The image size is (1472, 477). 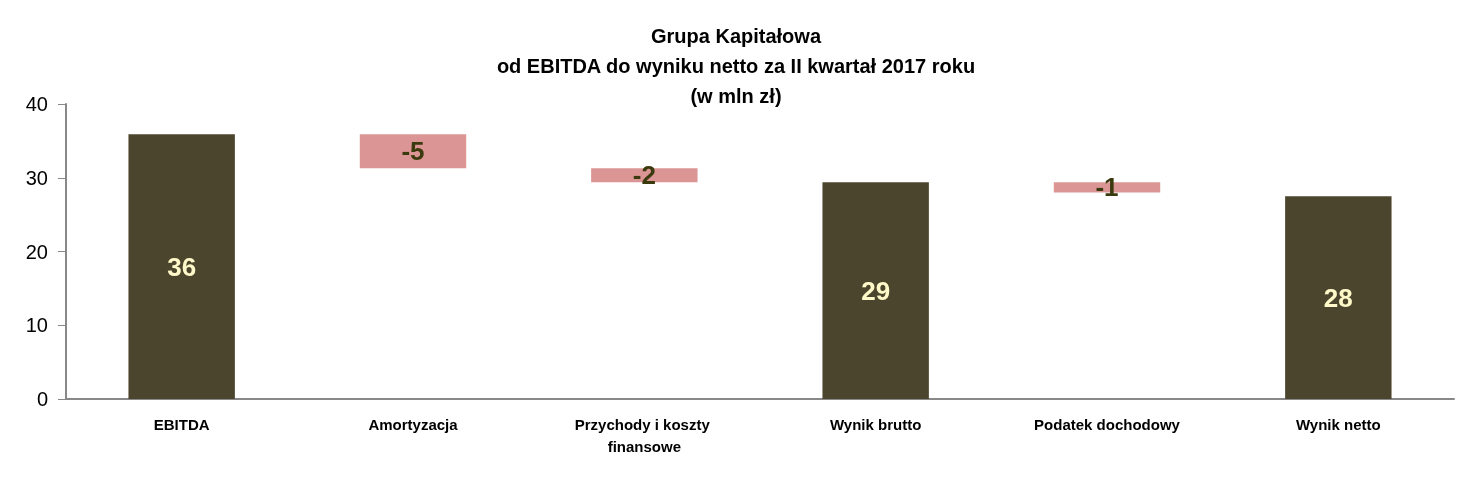 I want to click on y-tick-label: 10, so click(x=36, y=325).